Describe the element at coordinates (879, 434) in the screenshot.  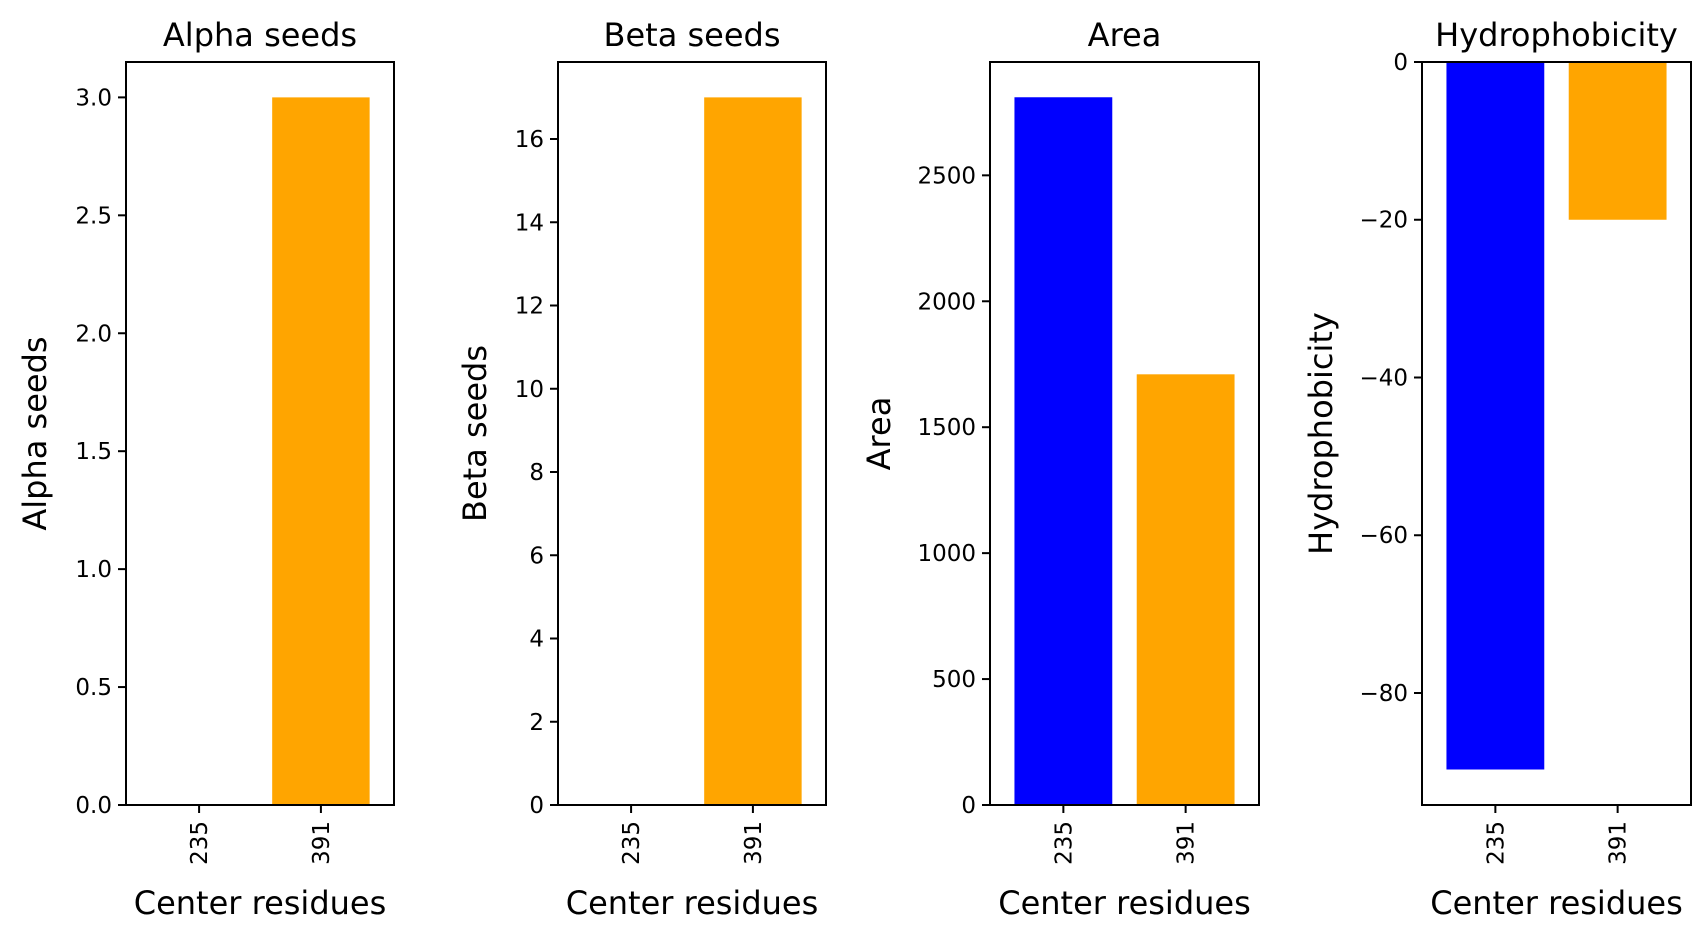
I see `y-axis-label: Area` at that location.